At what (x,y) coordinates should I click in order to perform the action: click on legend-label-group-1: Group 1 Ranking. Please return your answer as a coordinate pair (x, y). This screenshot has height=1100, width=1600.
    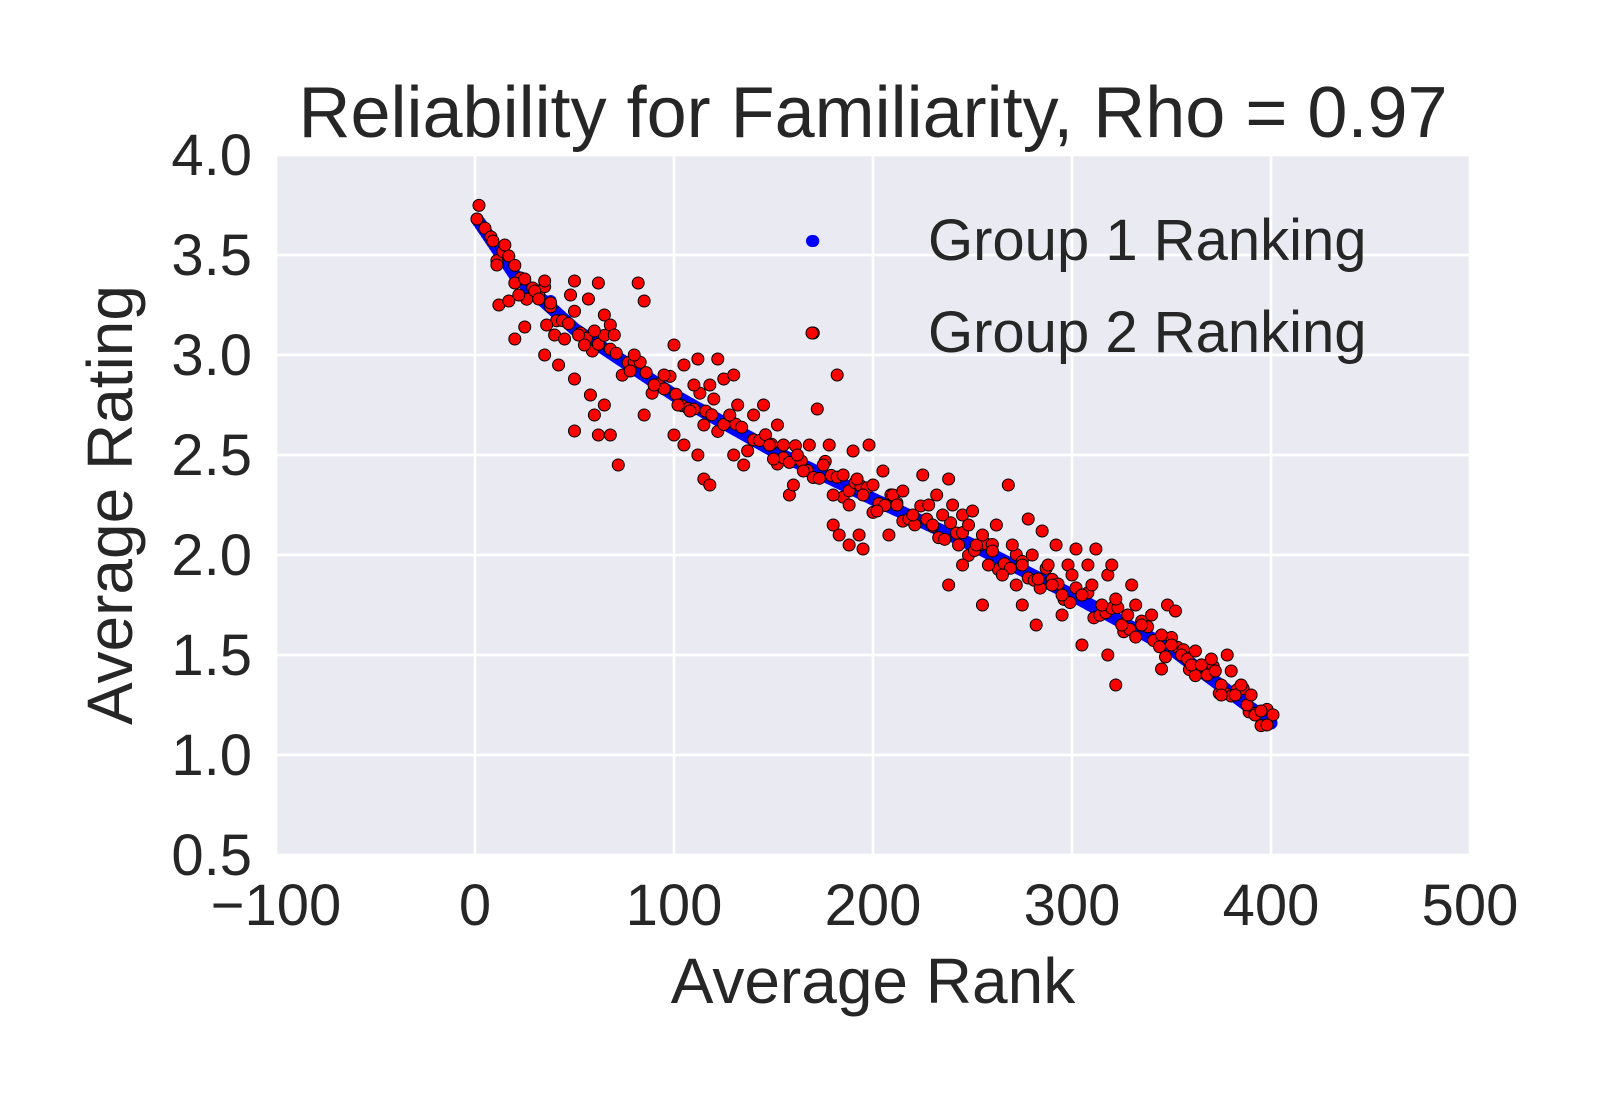
    Looking at the image, I should click on (1147, 240).